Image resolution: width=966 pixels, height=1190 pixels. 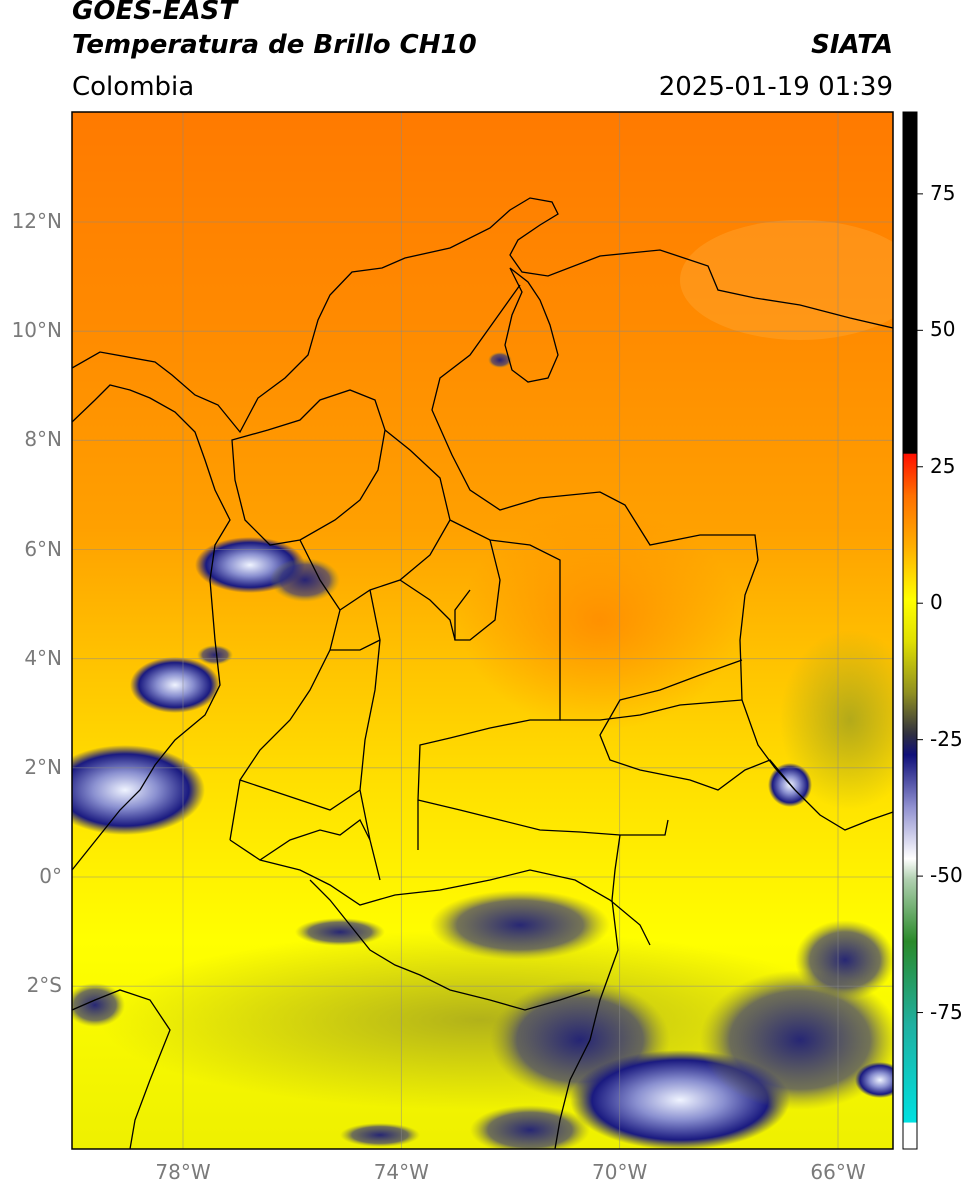 I want to click on colorbar-tick-label: -25, so click(x=946, y=738).